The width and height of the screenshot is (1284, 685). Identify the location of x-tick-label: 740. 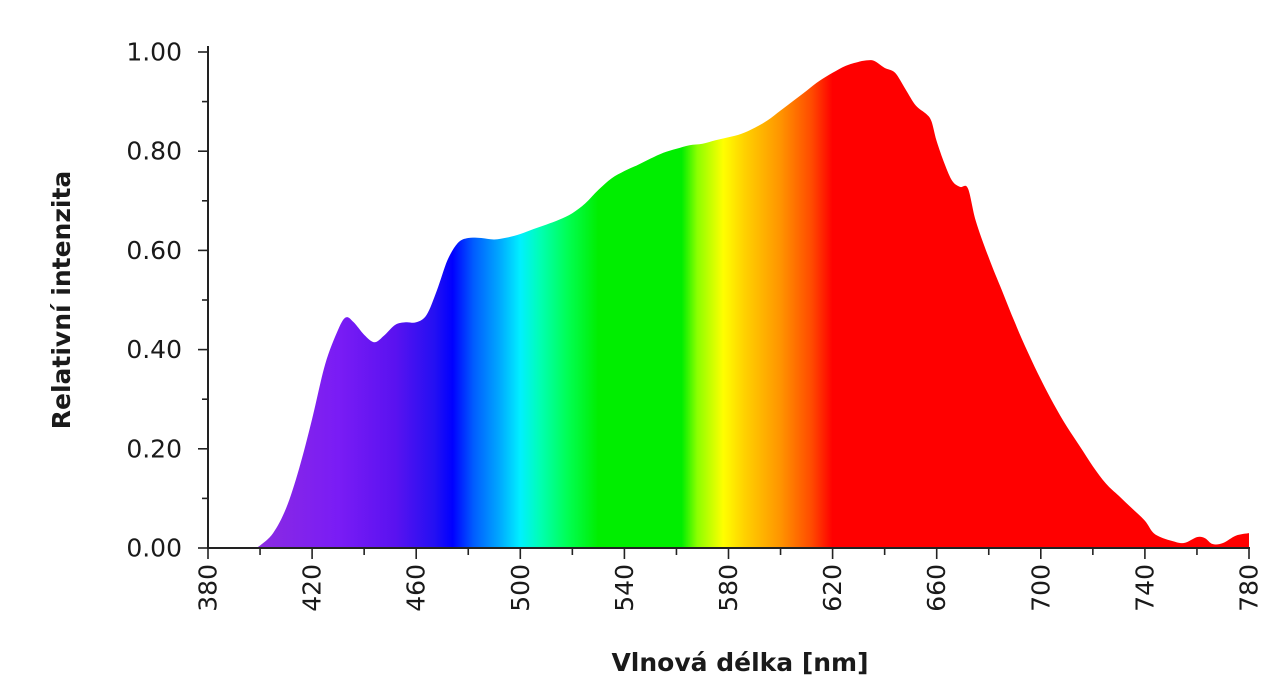
(1144, 588).